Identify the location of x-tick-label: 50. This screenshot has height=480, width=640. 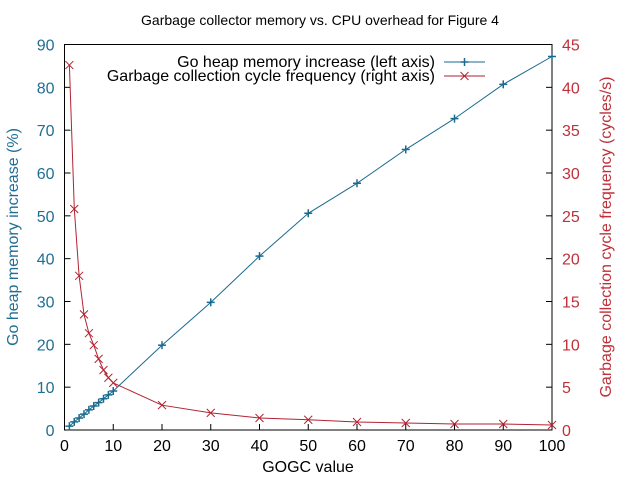
(308, 446).